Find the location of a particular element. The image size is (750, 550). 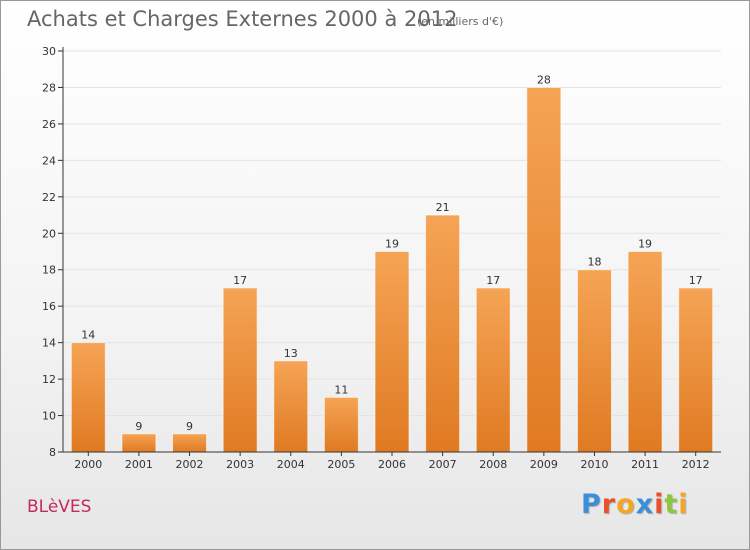

x-tick-label: 2010 is located at coordinates (594, 464).